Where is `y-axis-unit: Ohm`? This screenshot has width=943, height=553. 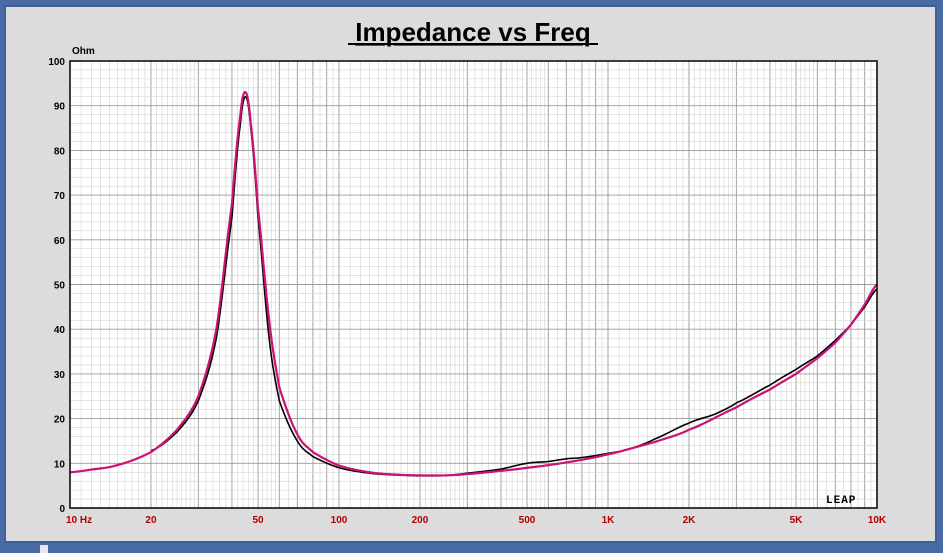 y-axis-unit: Ohm is located at coordinates (83, 51).